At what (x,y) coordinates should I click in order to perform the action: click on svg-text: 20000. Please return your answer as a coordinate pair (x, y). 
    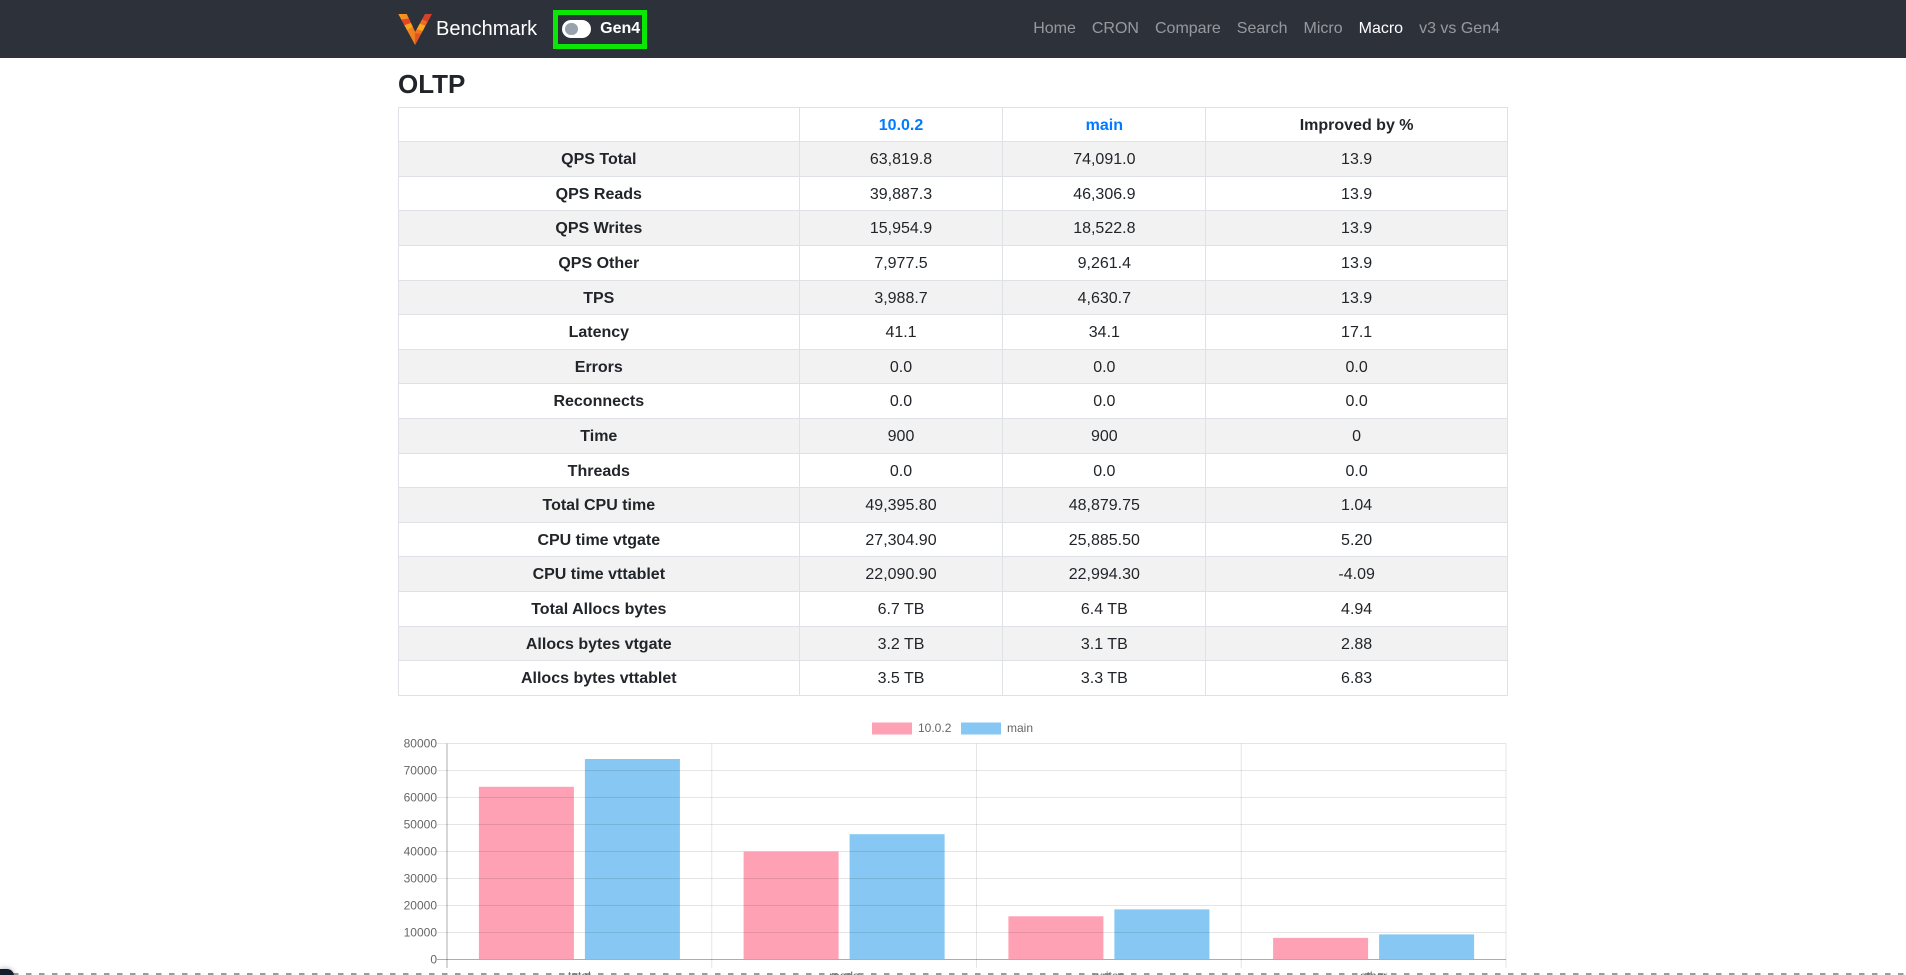
    Looking at the image, I should click on (421, 905).